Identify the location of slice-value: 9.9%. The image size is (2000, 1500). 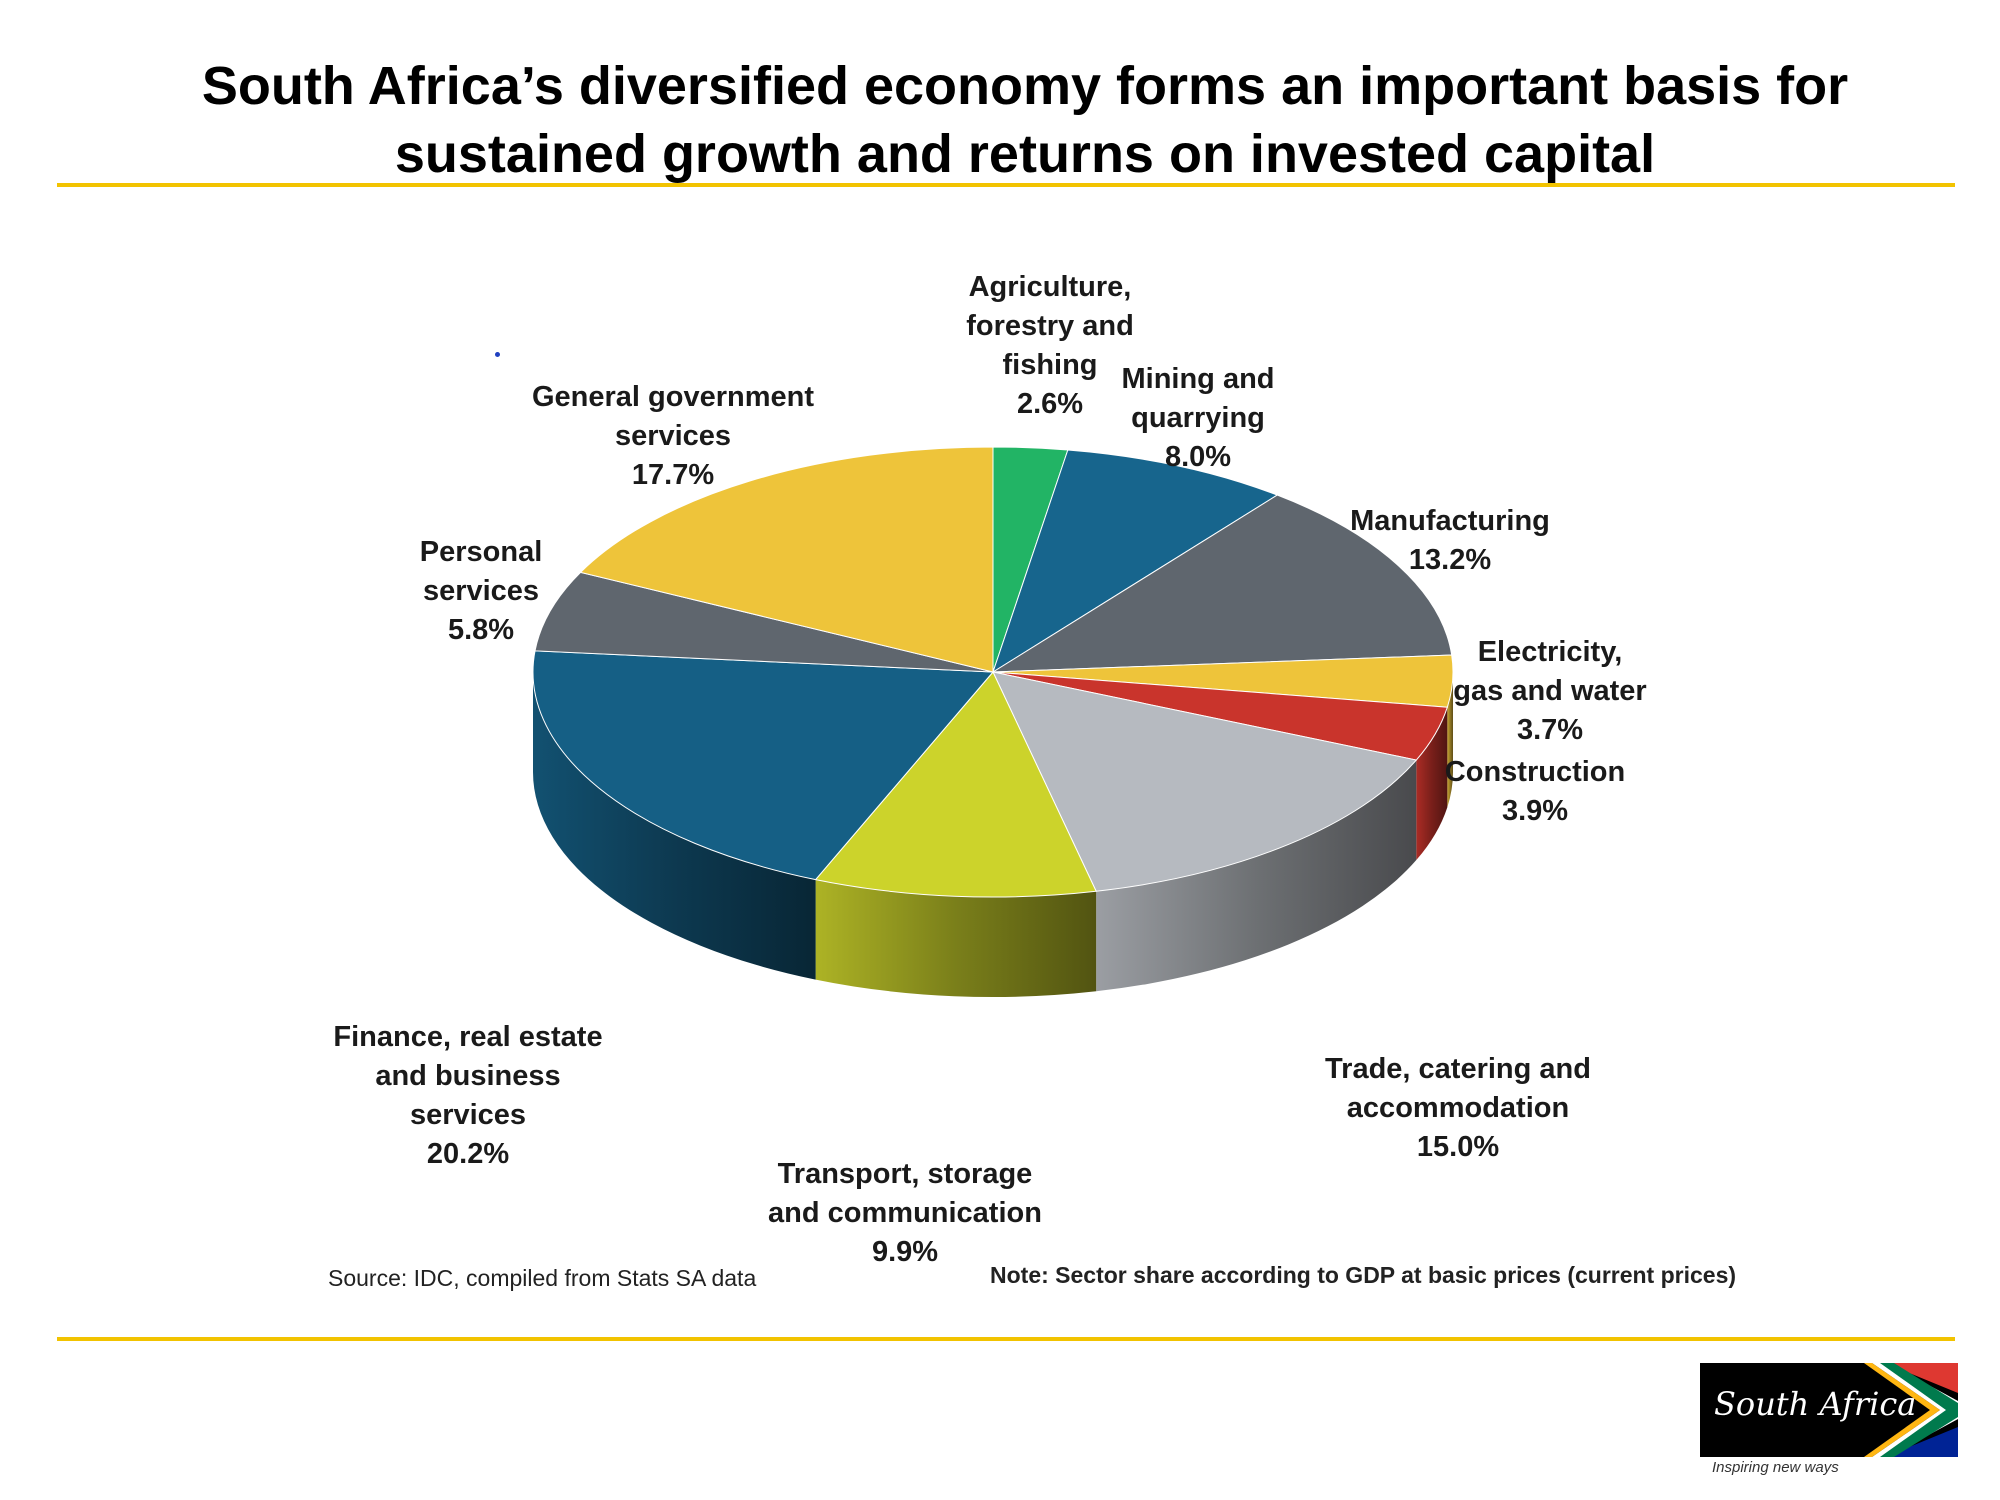
(905, 1252).